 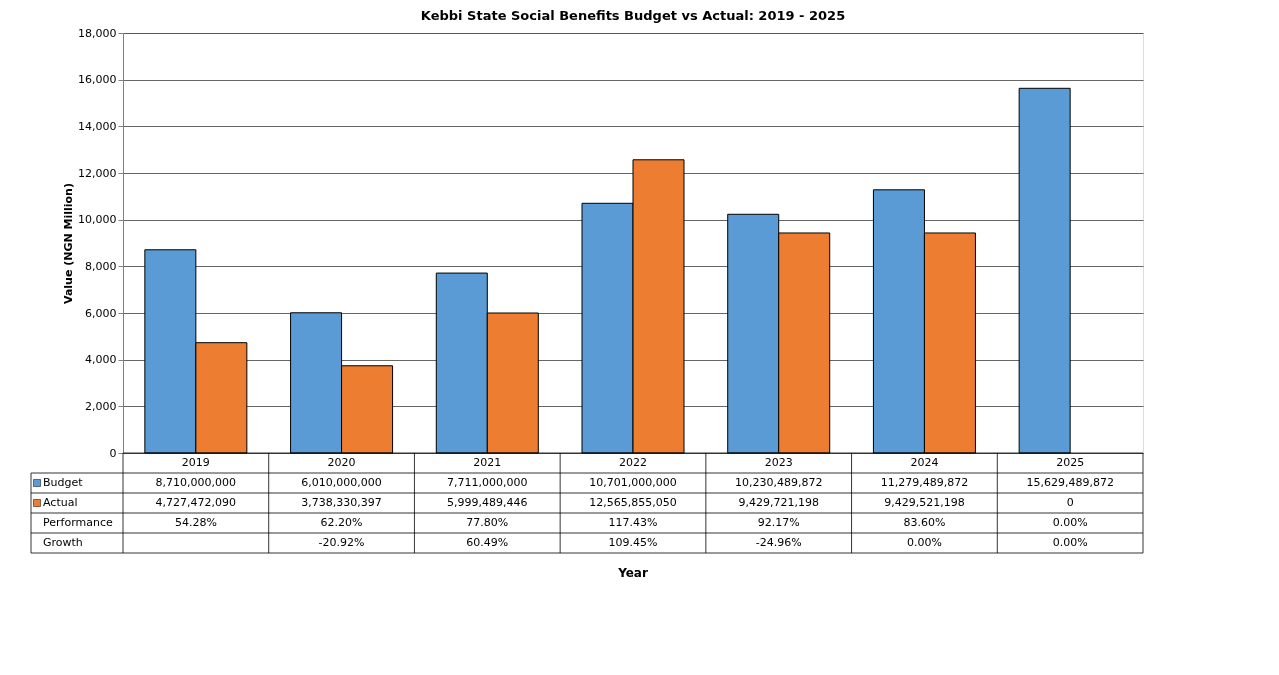 I want to click on text: 8,710,000,000, so click(x=196, y=482).